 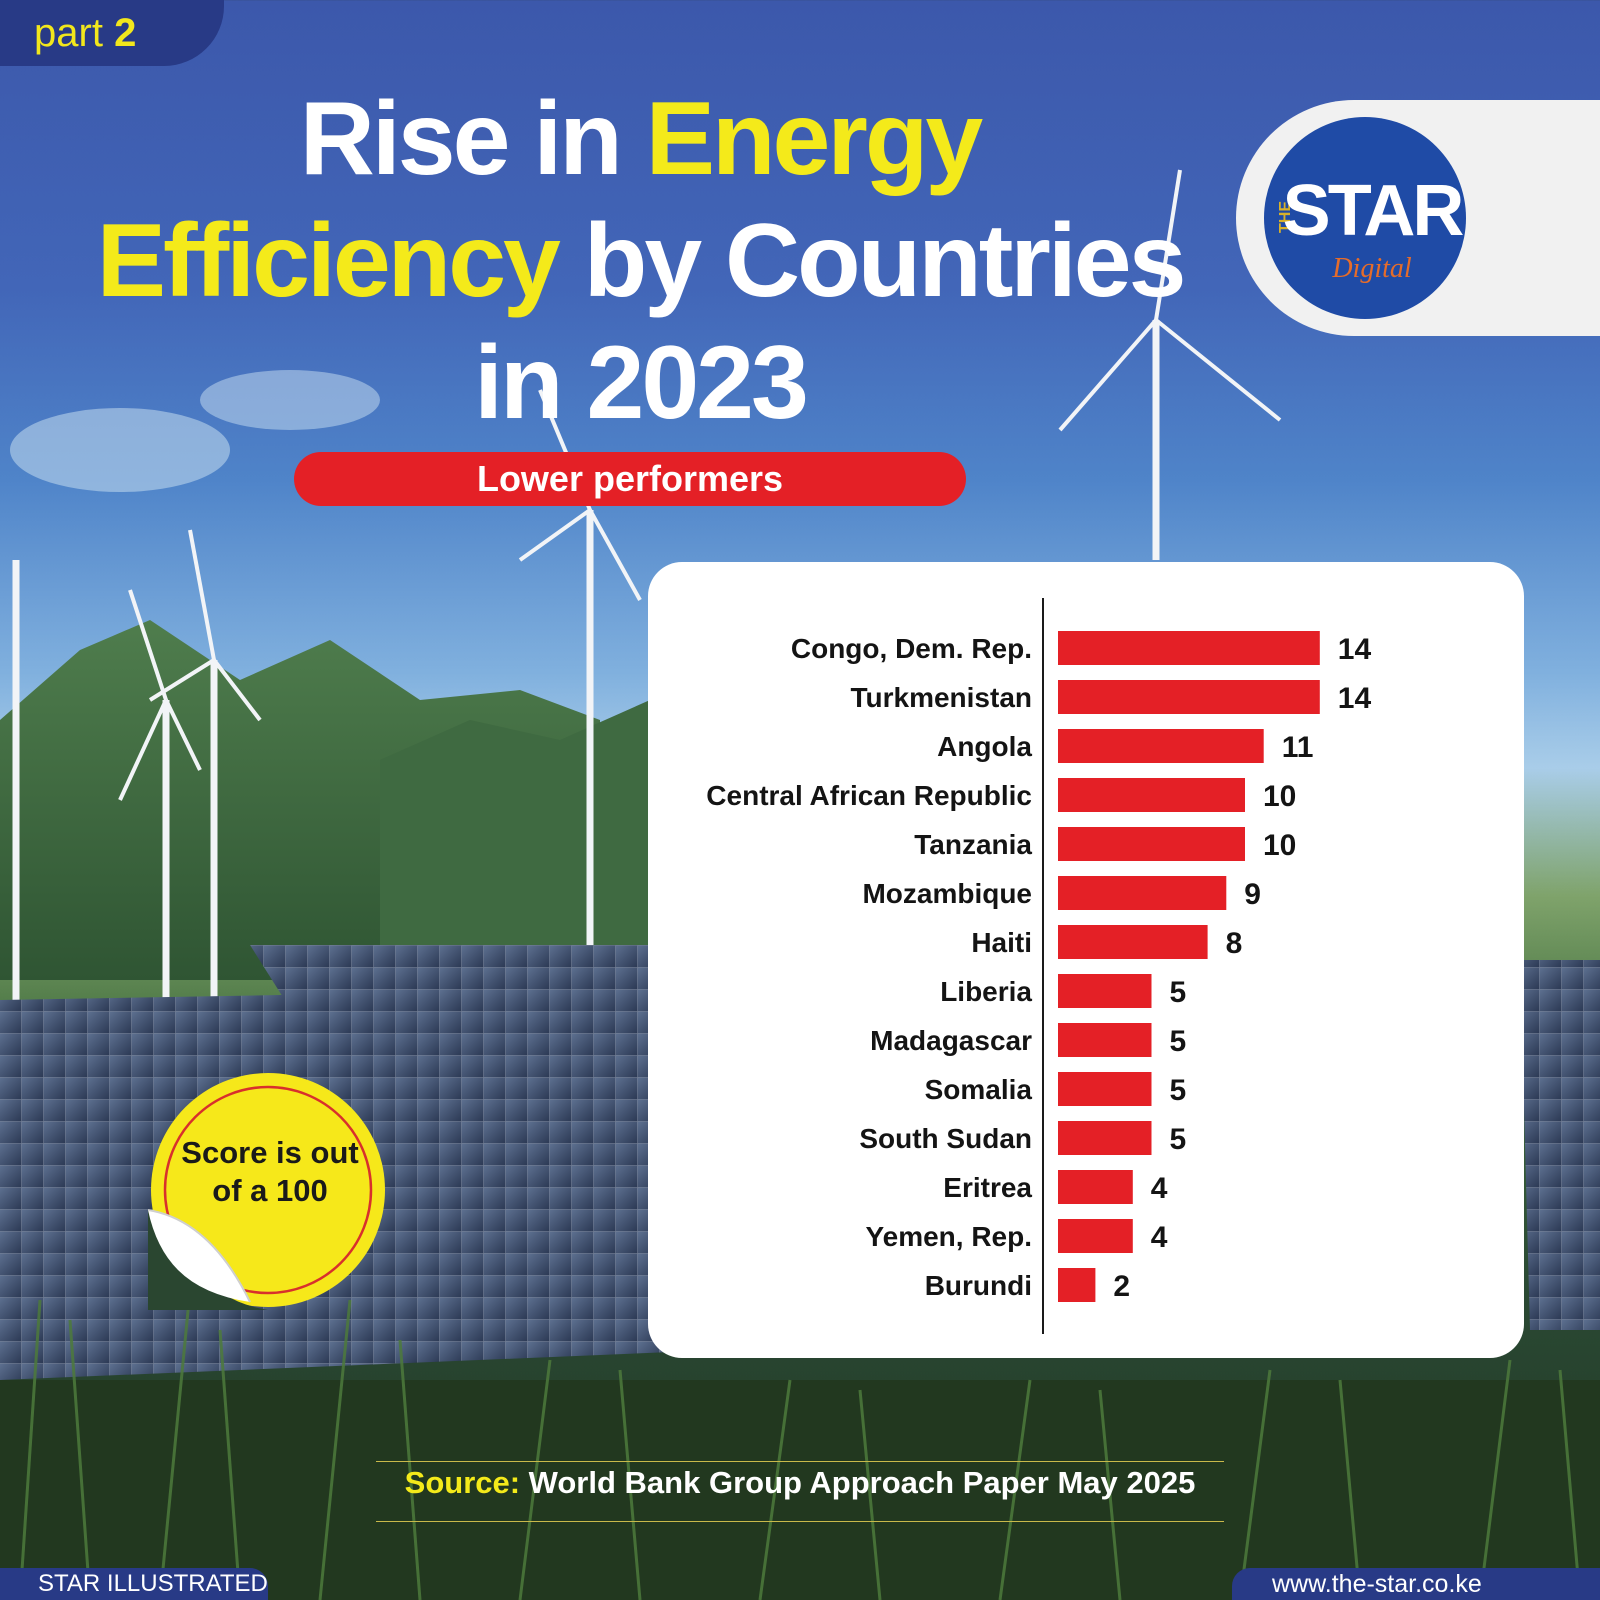 I want to click on value-label: 2, so click(x=1121, y=1286).